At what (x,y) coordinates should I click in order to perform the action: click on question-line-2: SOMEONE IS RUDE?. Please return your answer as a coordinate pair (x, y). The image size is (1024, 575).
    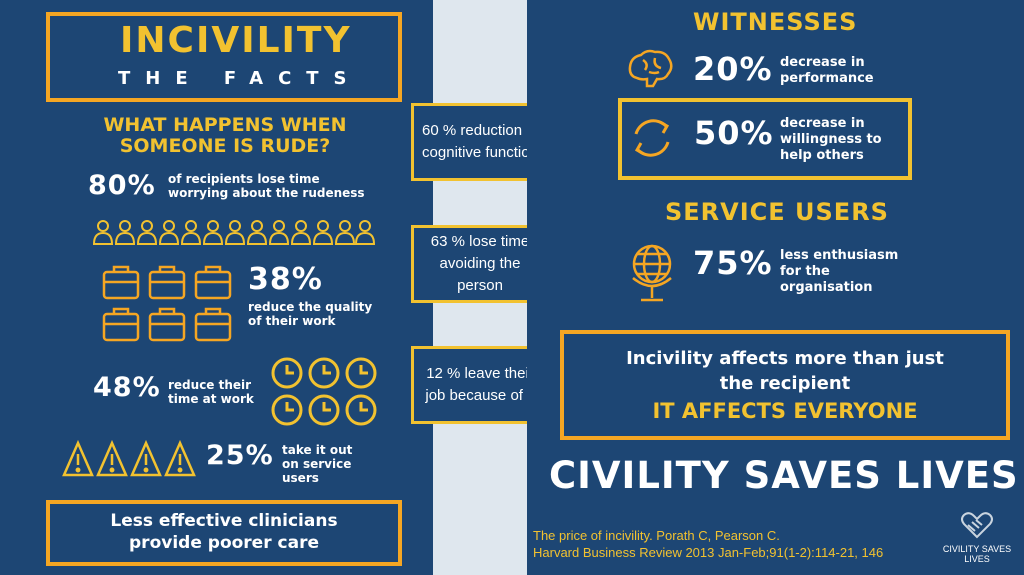
    Looking at the image, I should click on (225, 146).